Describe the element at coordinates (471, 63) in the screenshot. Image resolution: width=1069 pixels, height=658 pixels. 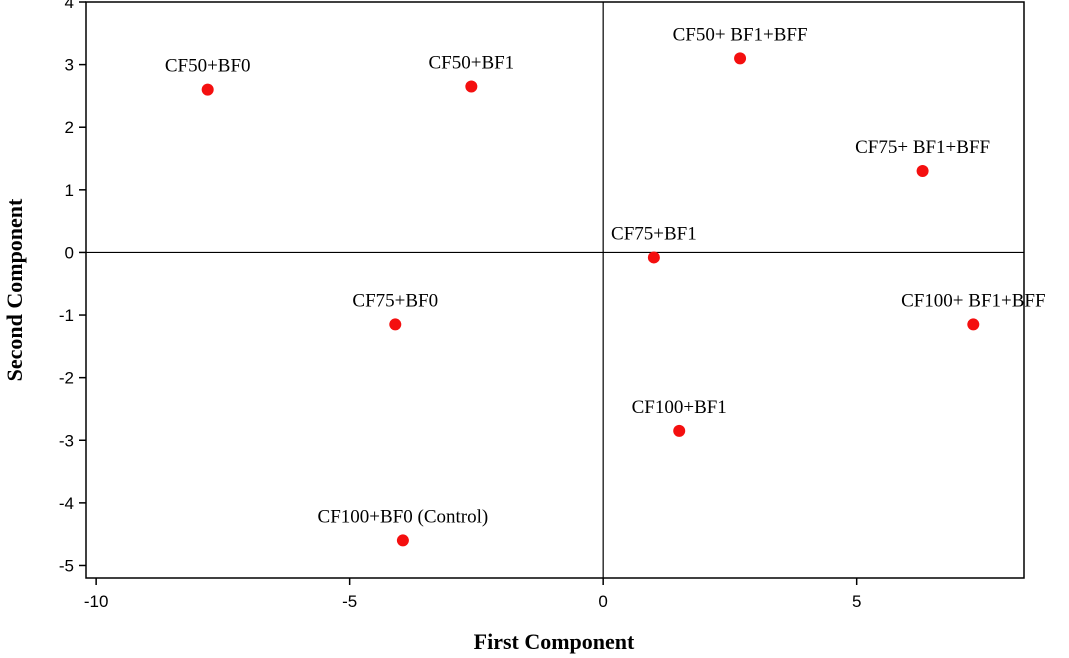
I see `data-point-label: CF50+BF1` at that location.